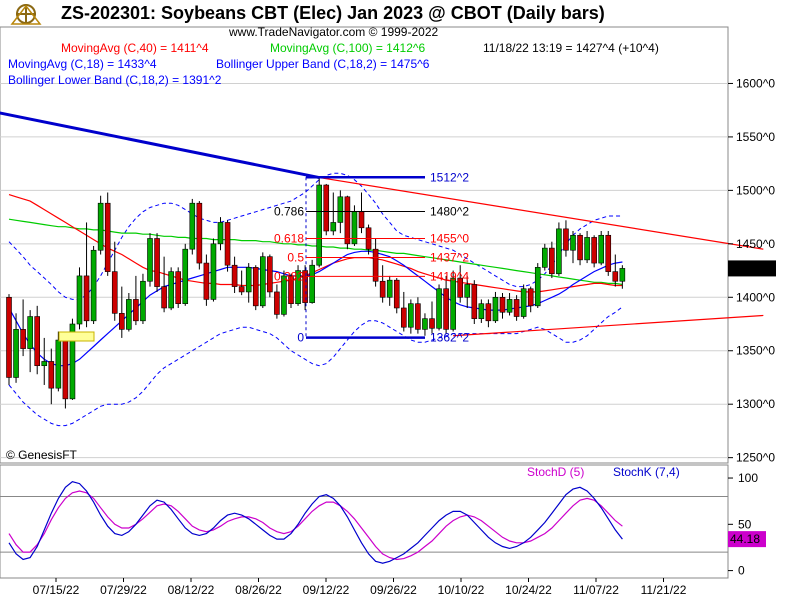  Describe the element at coordinates (326, 590) in the screenshot. I see `date-tick-label: 09/12/22` at that location.